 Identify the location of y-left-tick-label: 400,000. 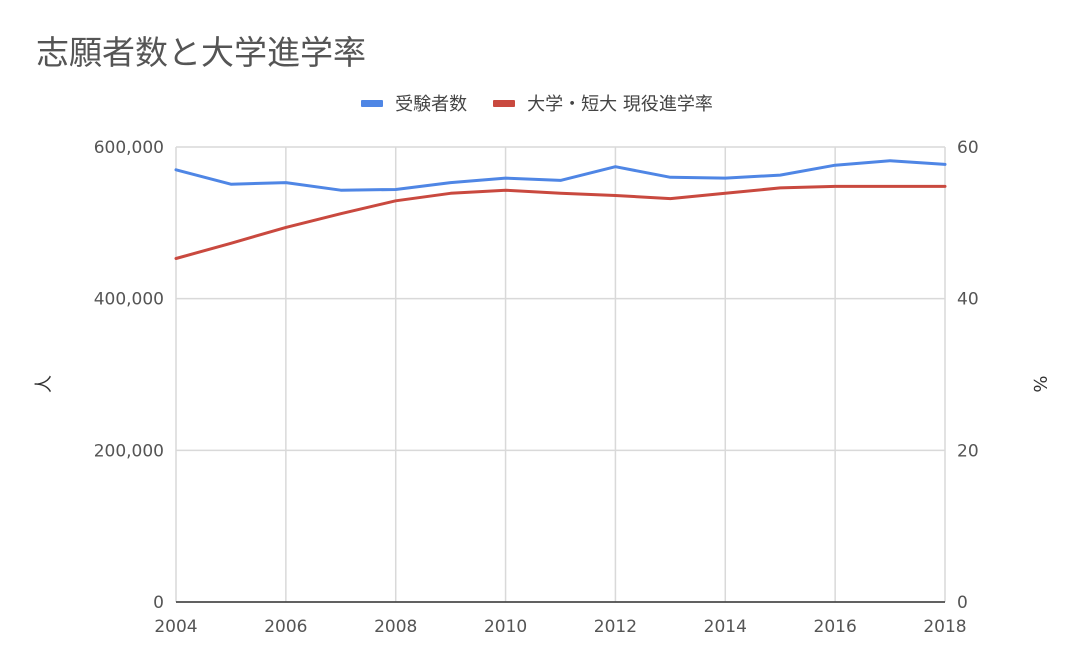
(129, 300).